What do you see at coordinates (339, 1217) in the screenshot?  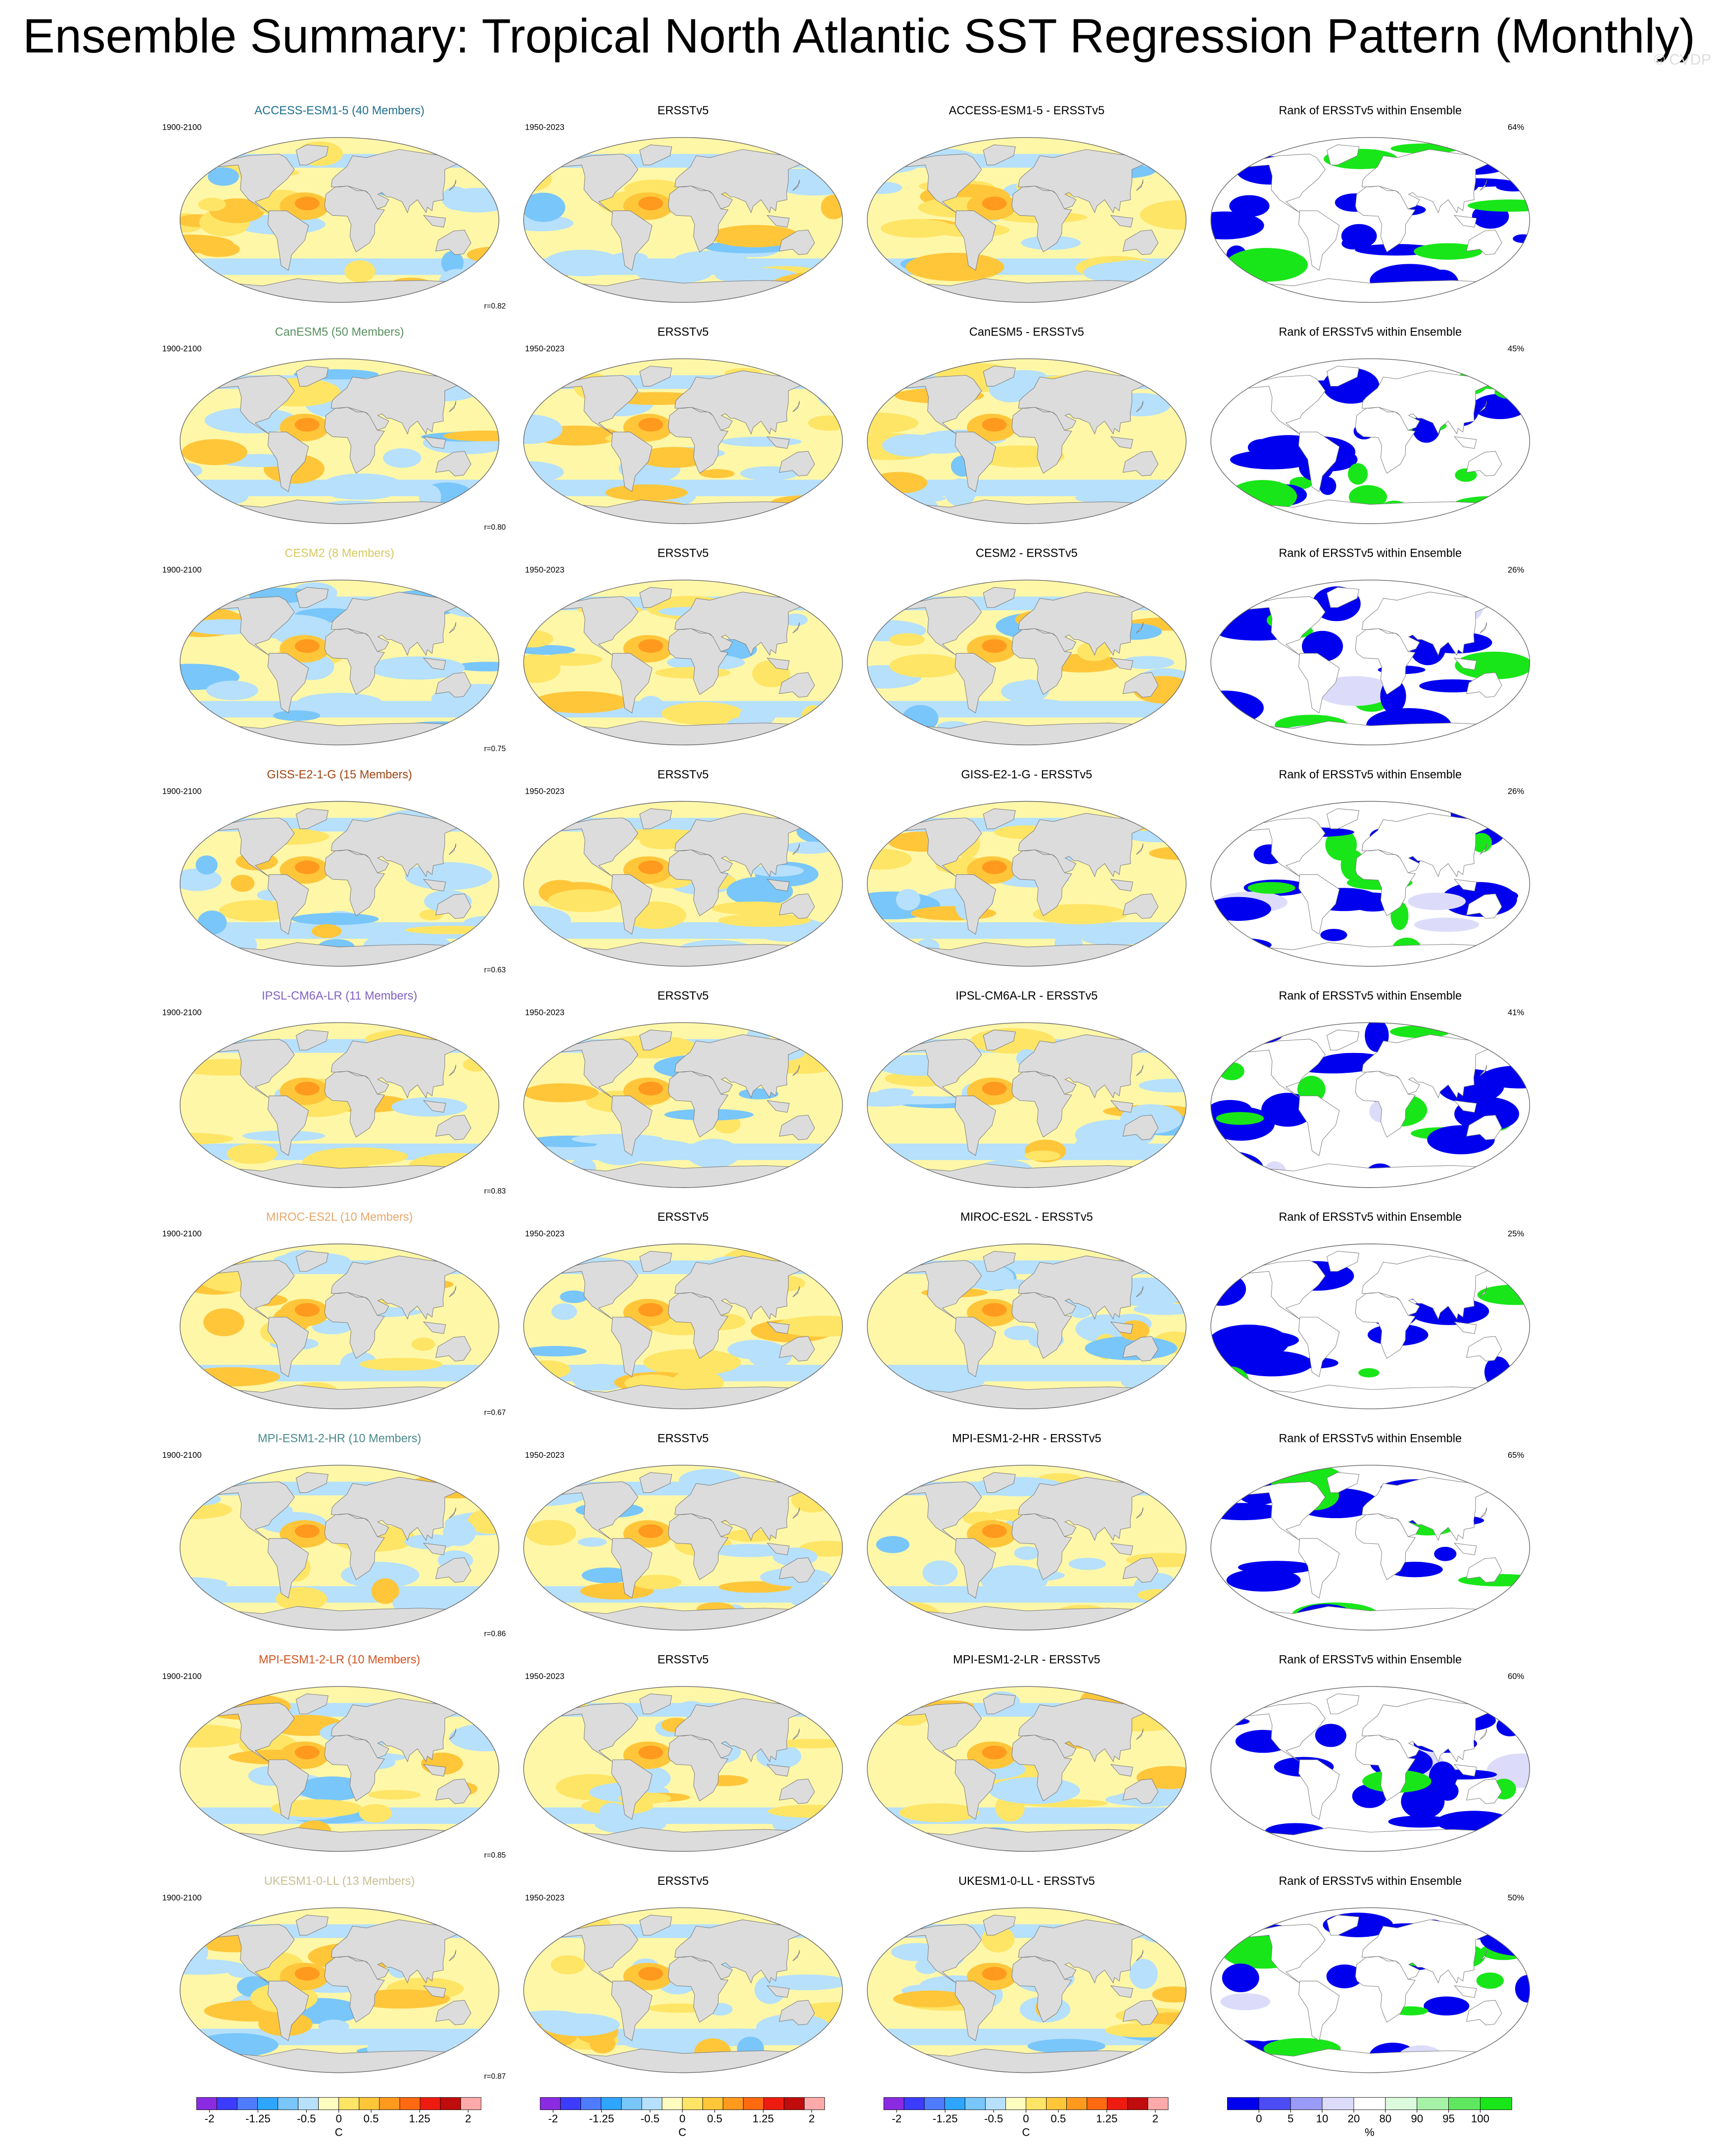 I see `model-title: MIROC-ES2L (10 Members)` at bounding box center [339, 1217].